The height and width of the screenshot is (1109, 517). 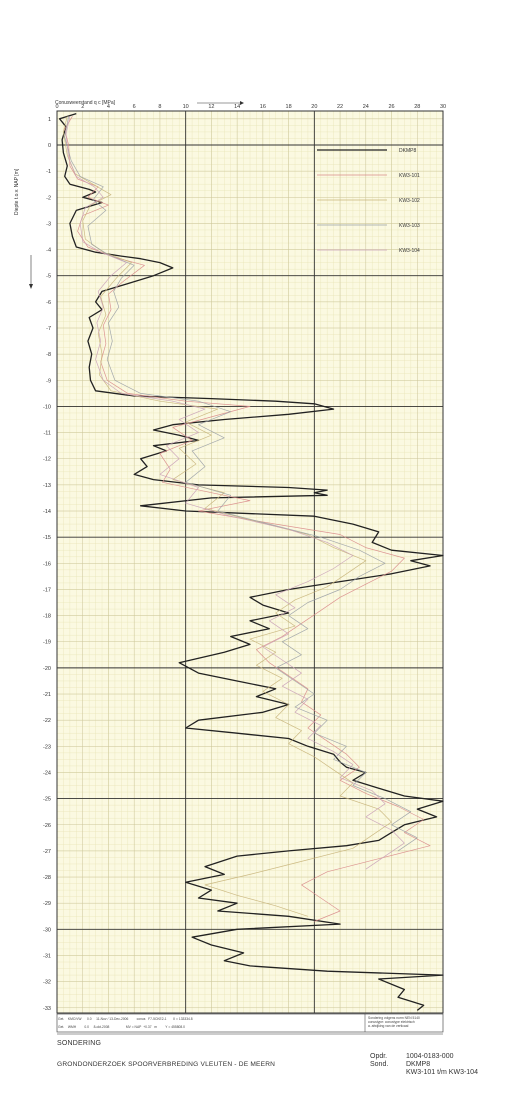 I want to click on y-tick-label: -23, so click(x=47, y=747).